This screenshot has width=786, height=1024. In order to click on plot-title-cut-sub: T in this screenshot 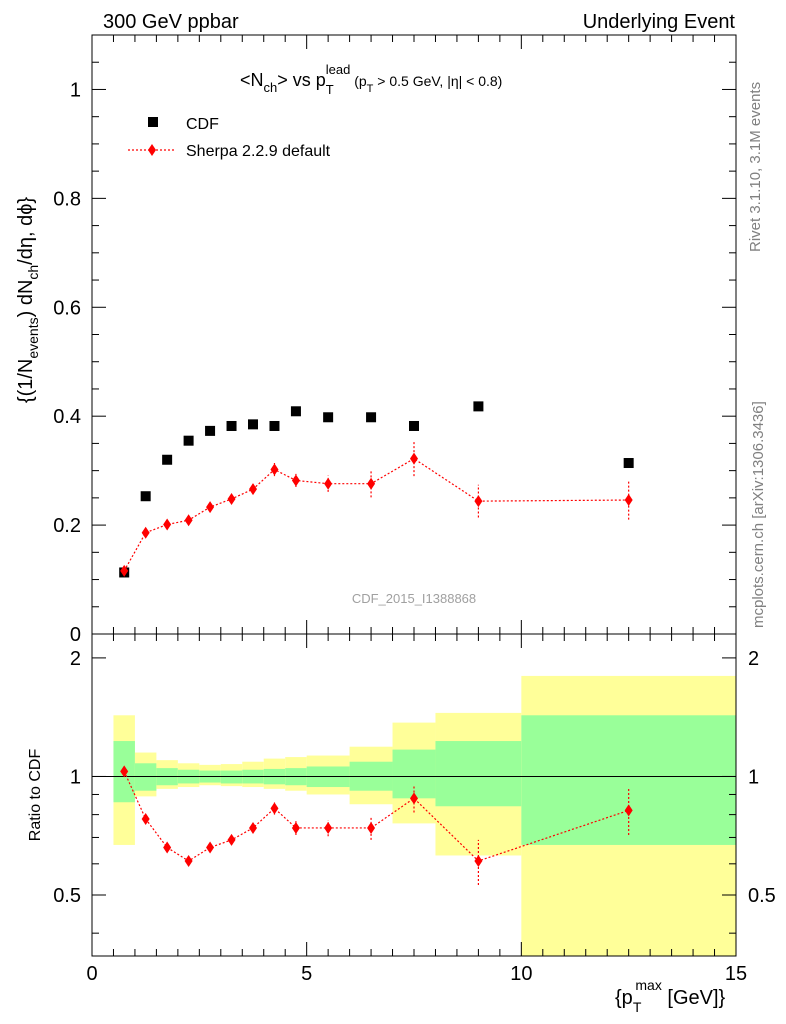, I will do `click(370, 89)`.